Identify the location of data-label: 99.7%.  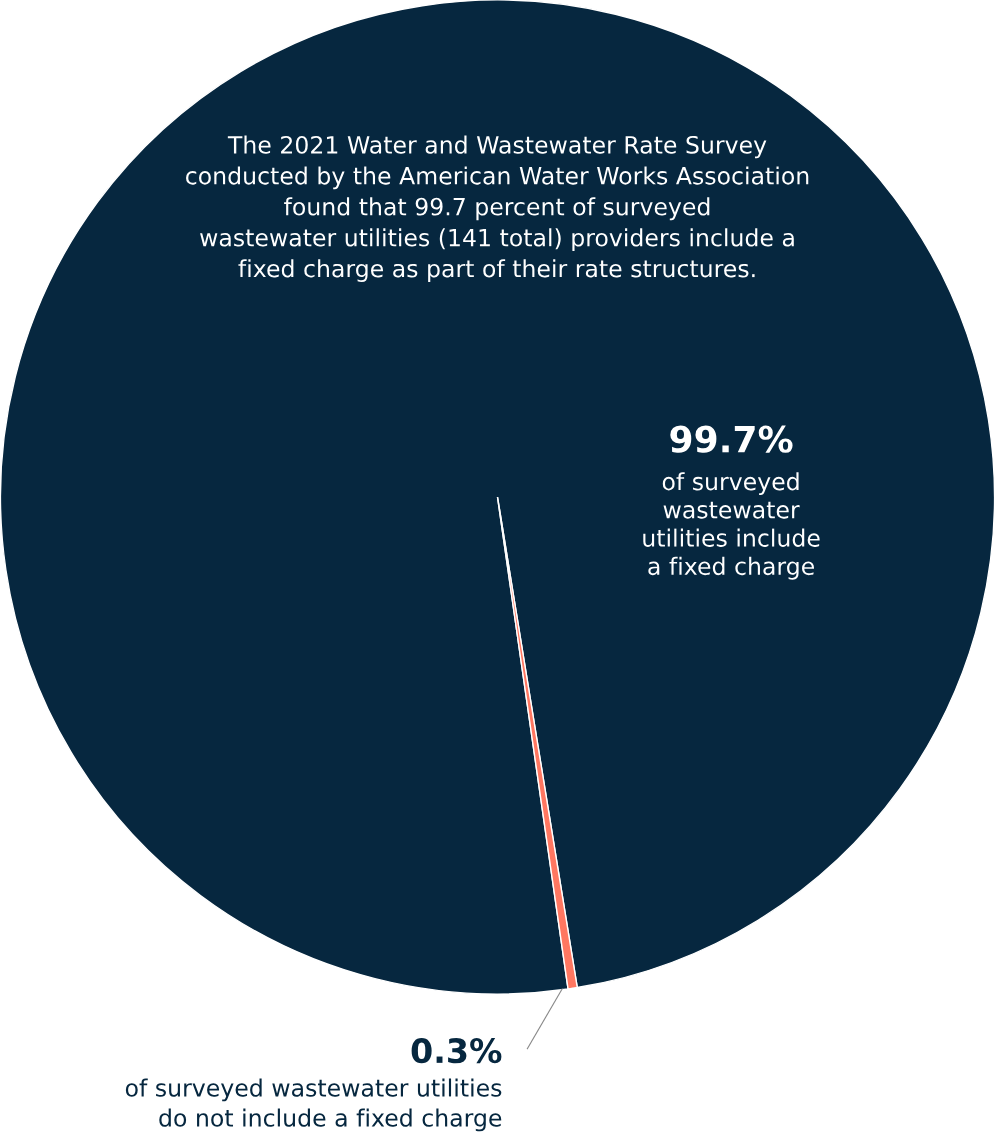
(731, 439).